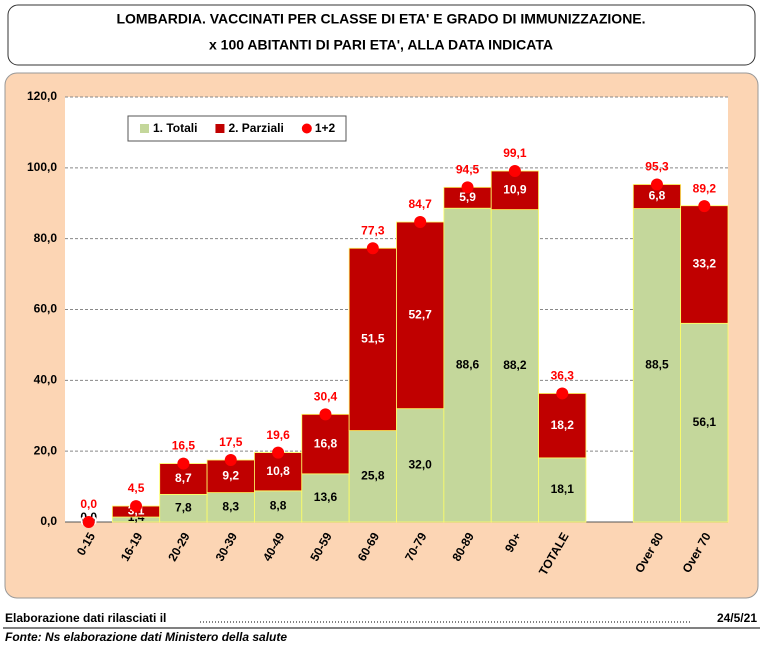 Image resolution: width=763 pixels, height=656 pixels. I want to click on value-label: 52,7, so click(420, 315).